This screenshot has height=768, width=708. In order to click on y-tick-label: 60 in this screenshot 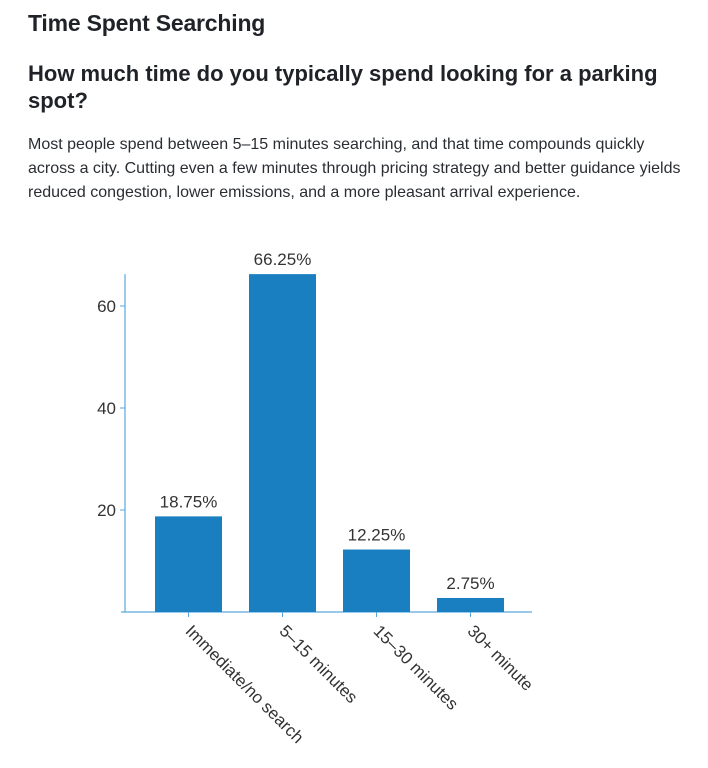, I will do `click(106, 306)`.